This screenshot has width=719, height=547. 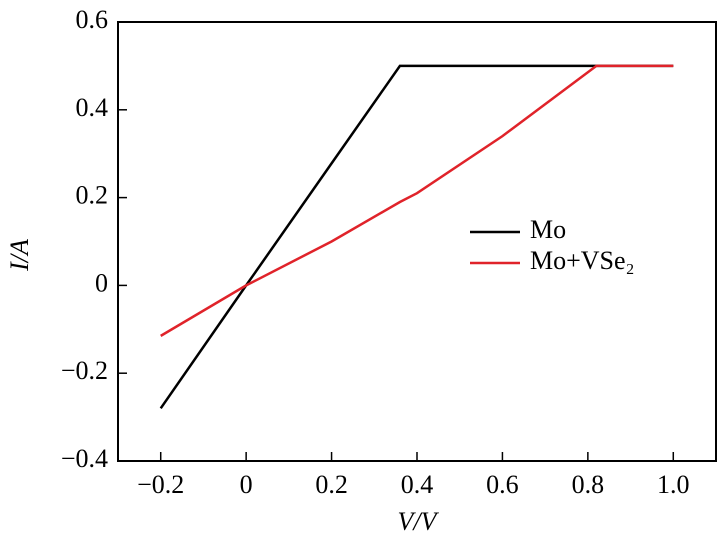 What do you see at coordinates (331, 484) in the screenshot?
I see `x-tick-label: 0.2` at bounding box center [331, 484].